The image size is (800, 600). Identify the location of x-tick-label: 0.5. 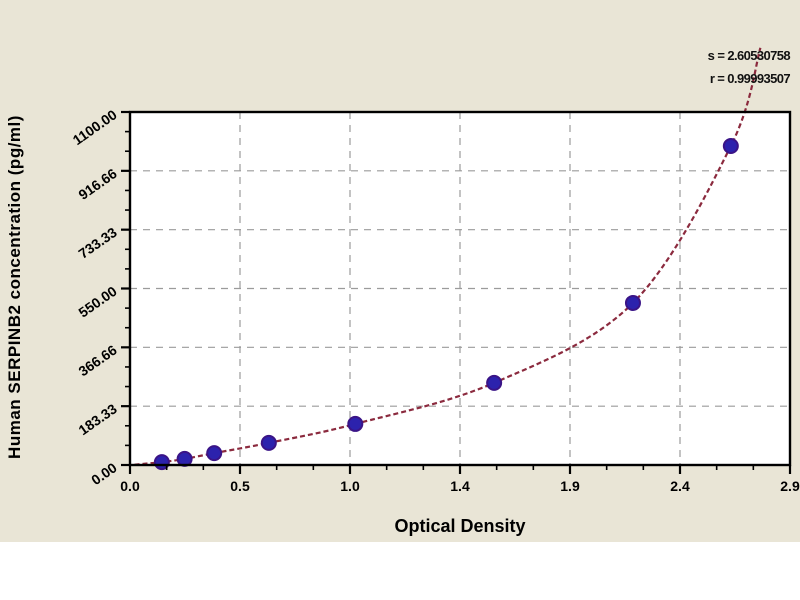
(240, 486).